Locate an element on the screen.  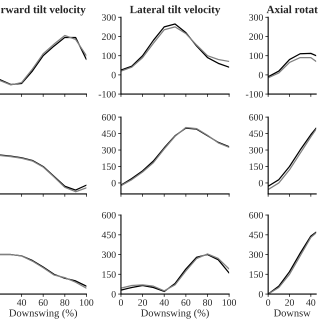
chart-title: Axial rotat is located at coordinates (292, 9).